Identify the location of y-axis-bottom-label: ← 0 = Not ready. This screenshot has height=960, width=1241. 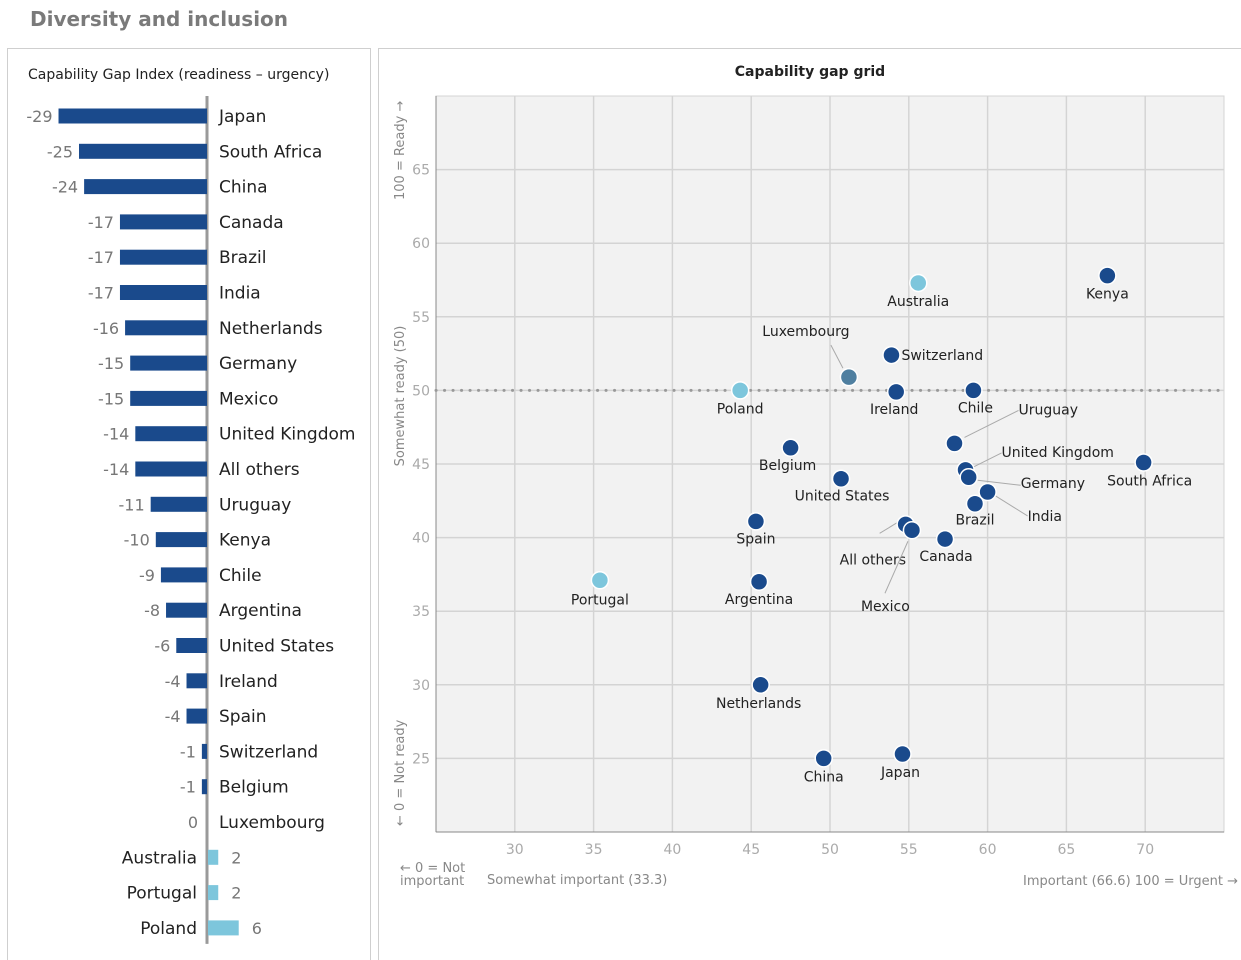
(400, 772).